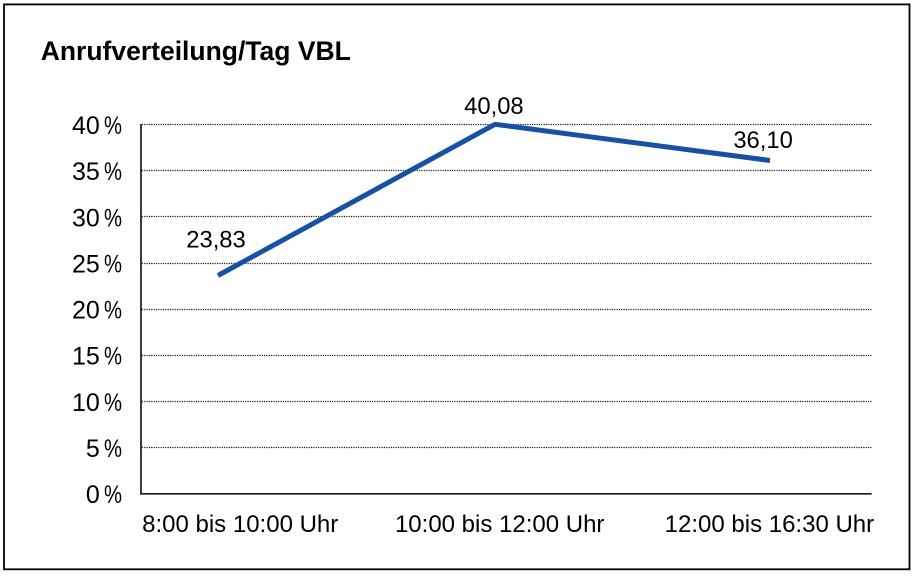  I want to click on svg-text: 5, so click(93, 449).